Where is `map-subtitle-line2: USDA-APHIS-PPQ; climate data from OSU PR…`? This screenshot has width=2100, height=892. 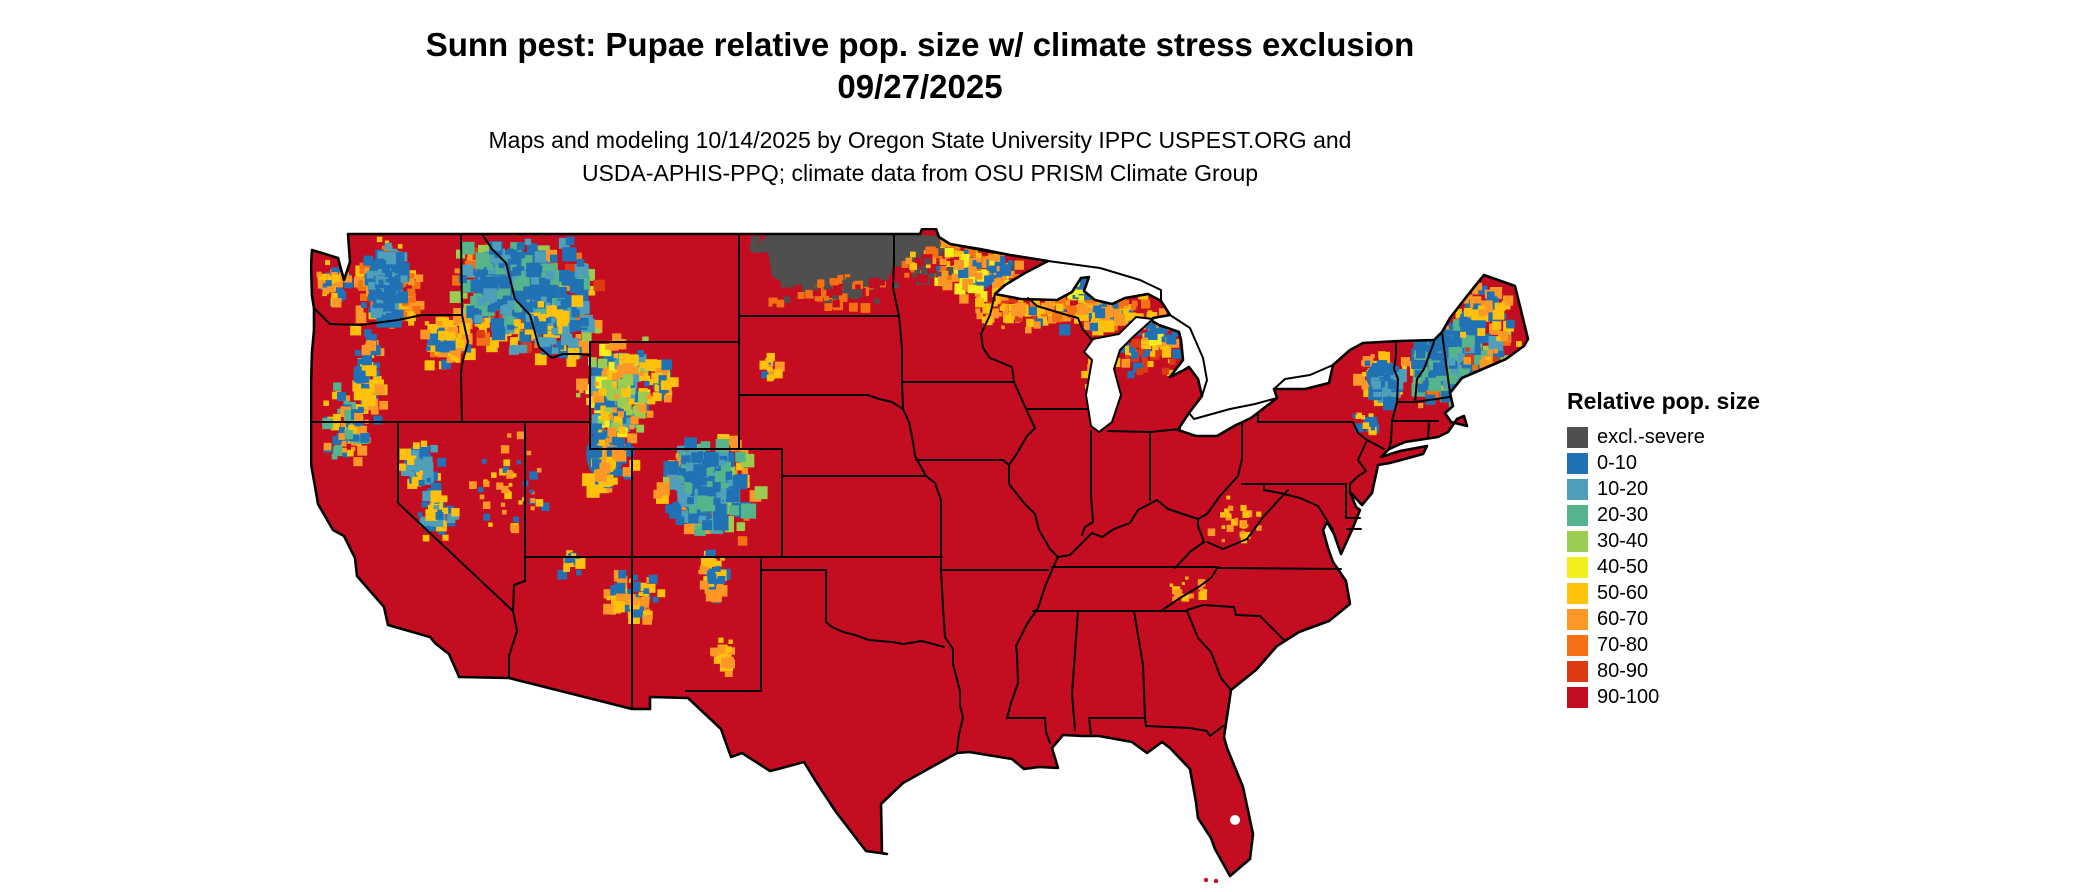
map-subtitle-line2: USDA-APHIS-PPQ; climate data from OSU PR… is located at coordinates (920, 173).